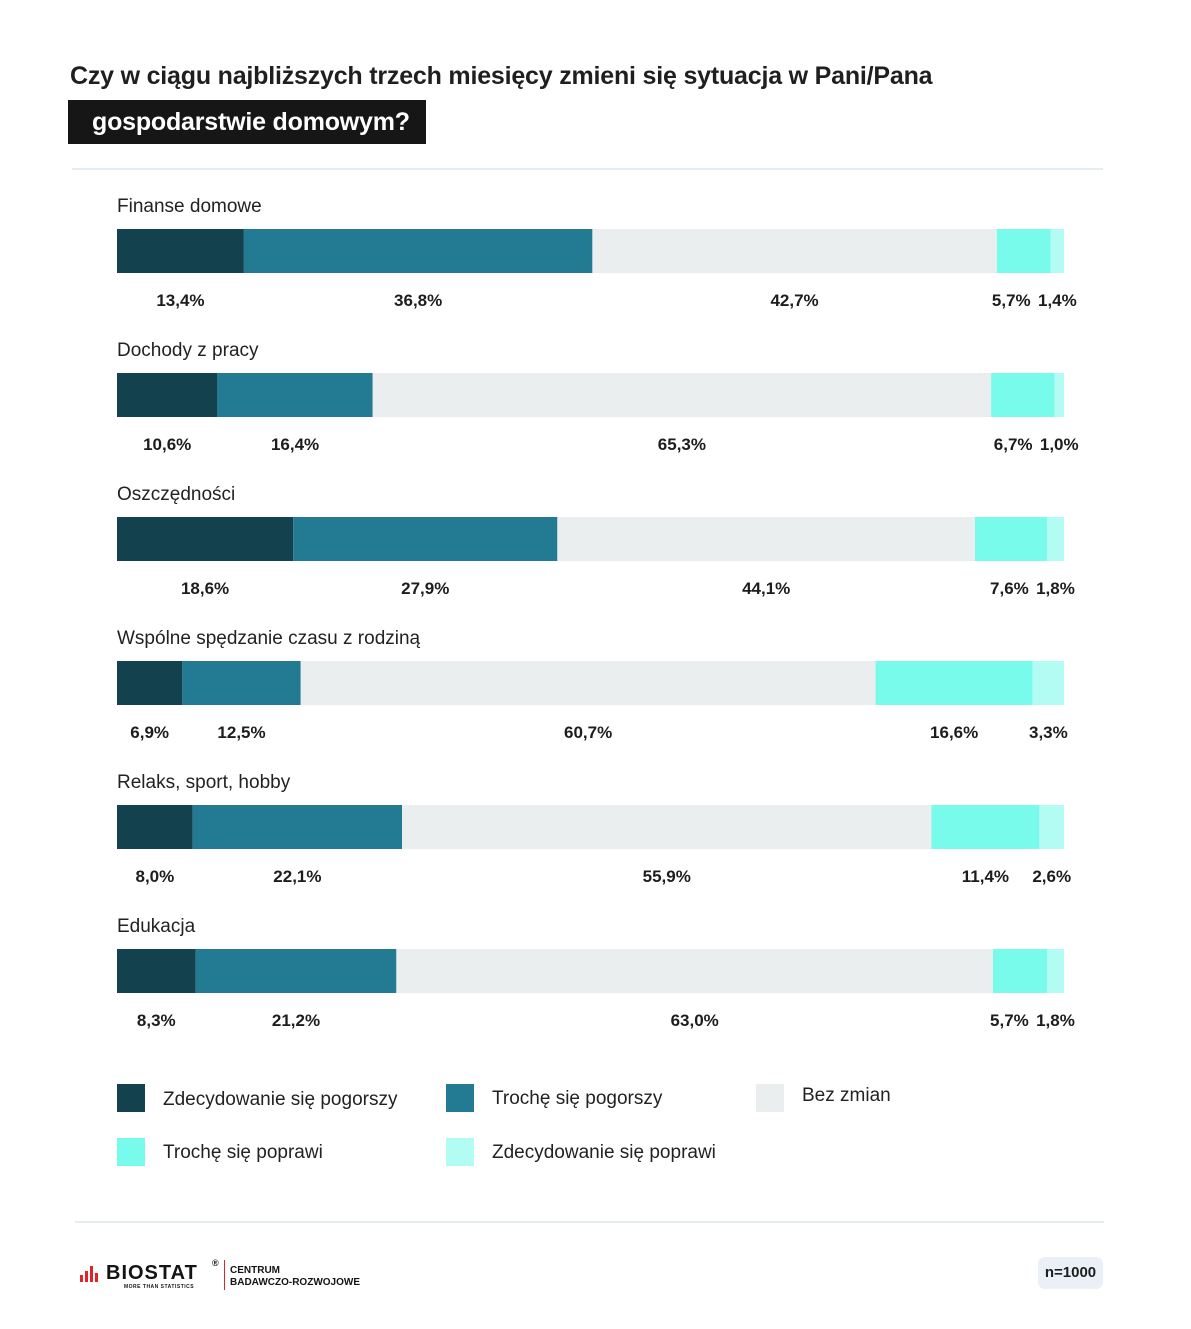 The image size is (1191, 1329). What do you see at coordinates (587, 169) in the screenshot?
I see `top-divider` at bounding box center [587, 169].